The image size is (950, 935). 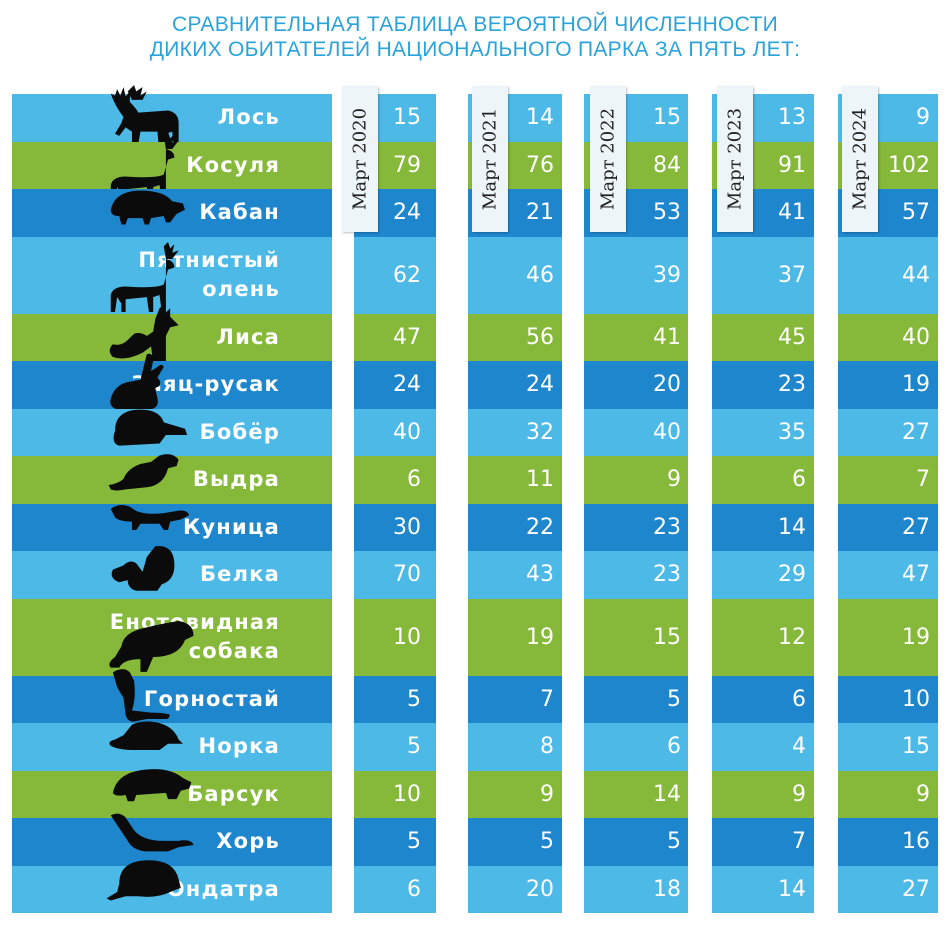 I want to click on value-cell: 76, so click(x=540, y=165).